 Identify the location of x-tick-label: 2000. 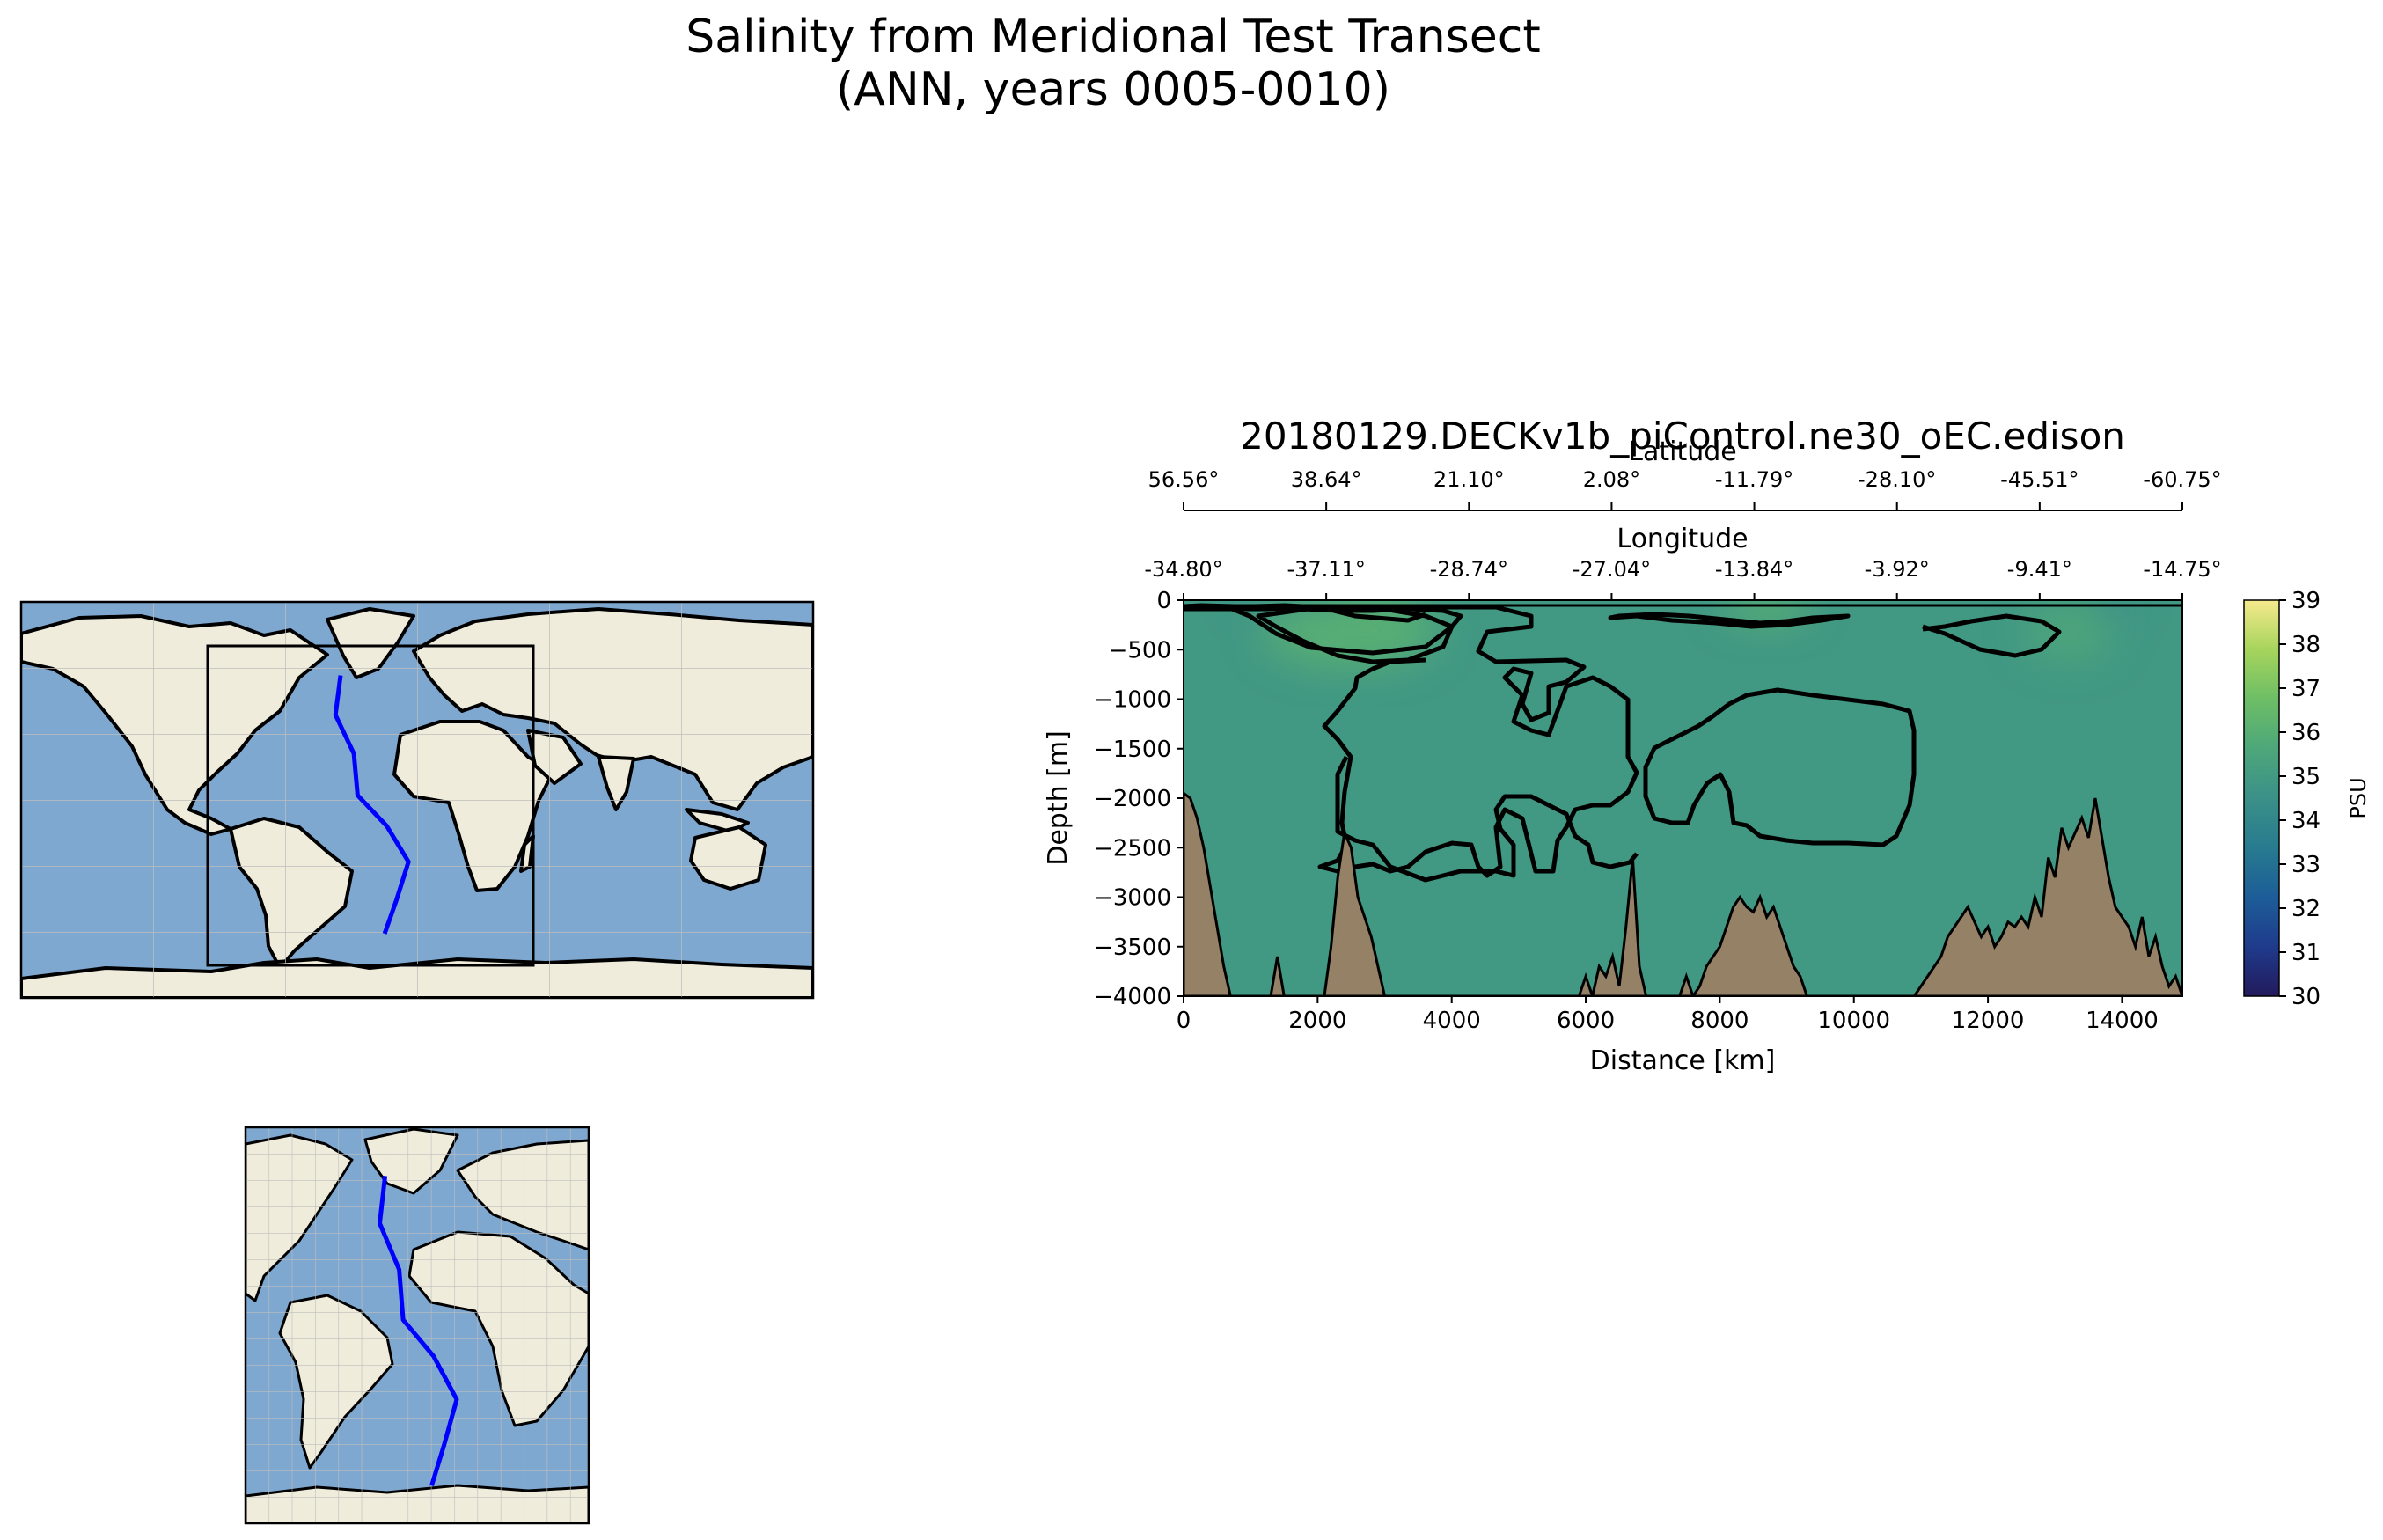
(1317, 1021).